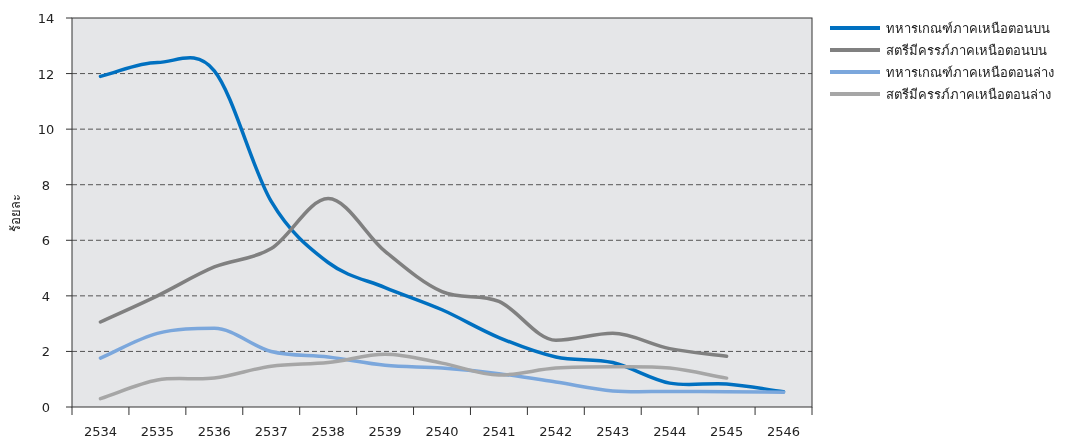 This screenshot has width=1069, height=445. I want to click on x-tick-label: 2545, so click(727, 431).